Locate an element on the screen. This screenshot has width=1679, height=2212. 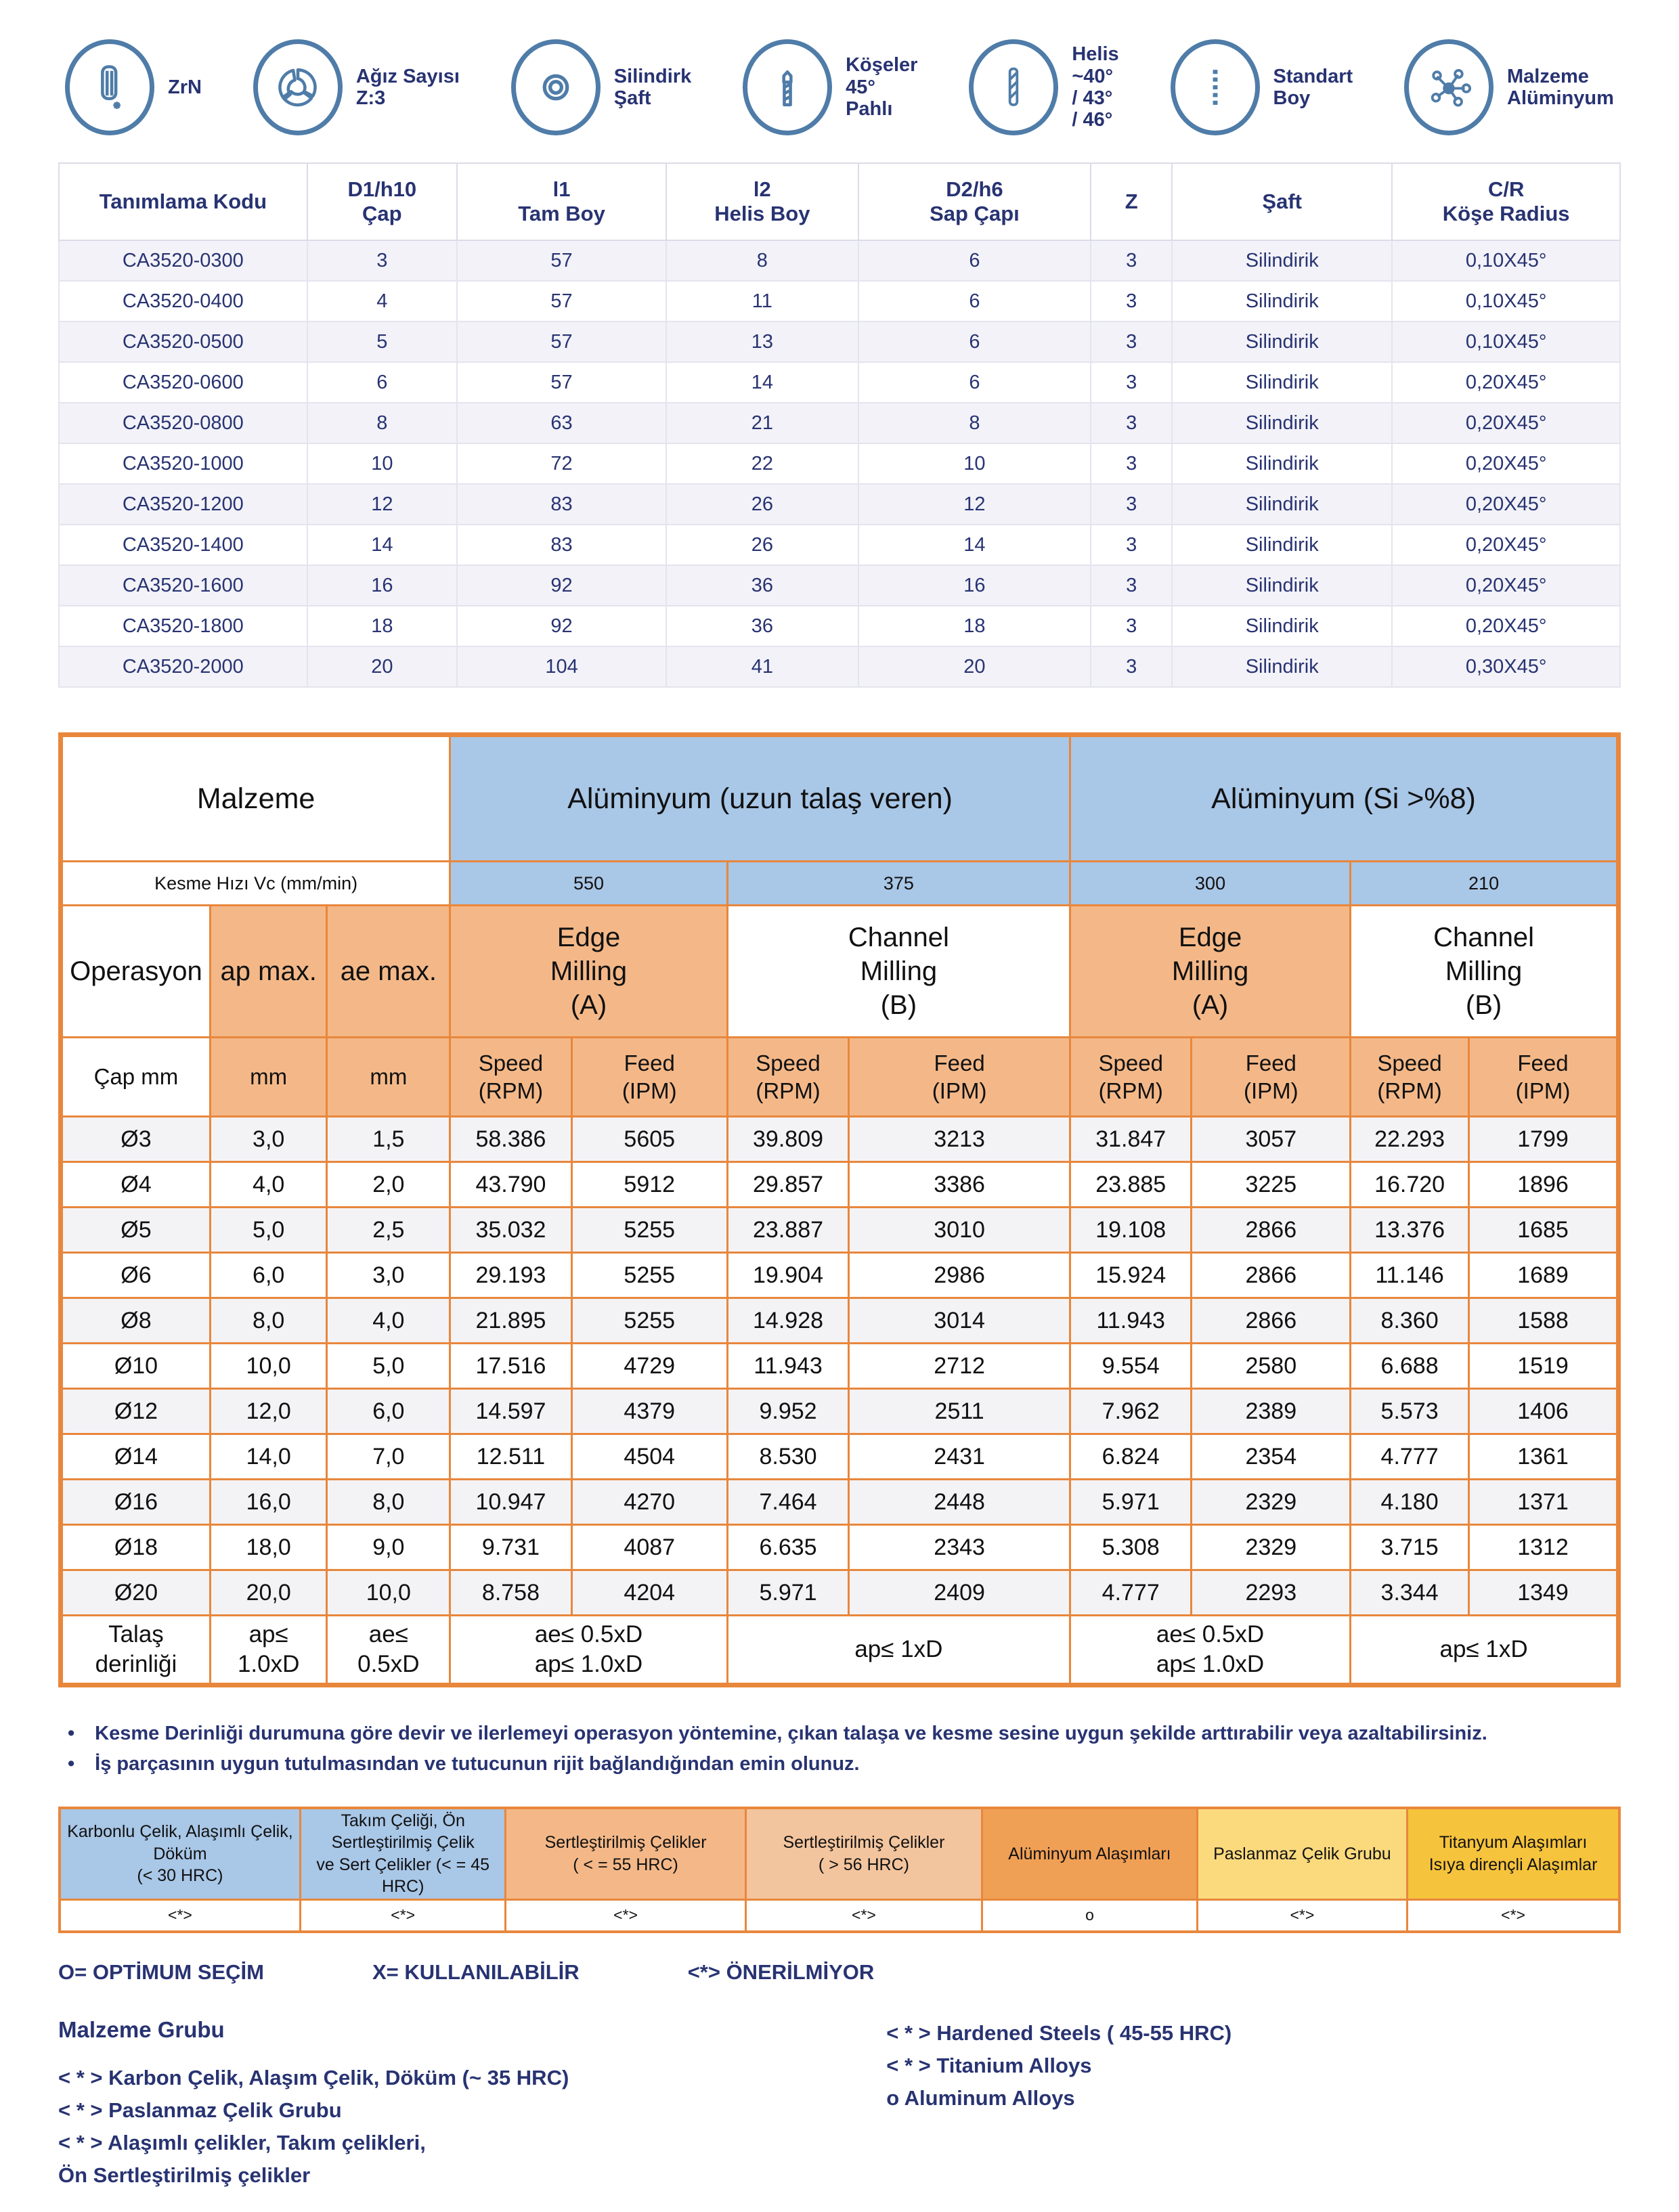
material-strip-symbol: o is located at coordinates (1089, 1914).